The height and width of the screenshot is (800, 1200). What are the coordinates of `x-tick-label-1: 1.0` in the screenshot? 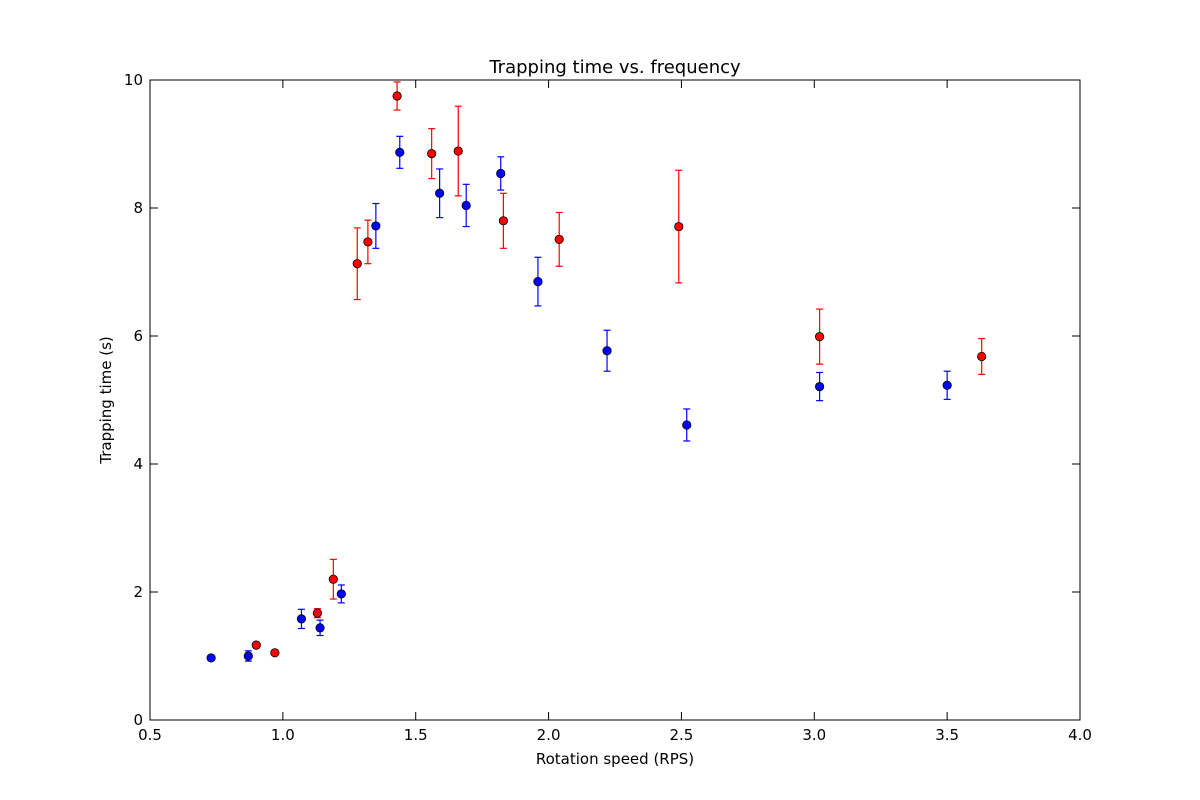 It's located at (283, 735).